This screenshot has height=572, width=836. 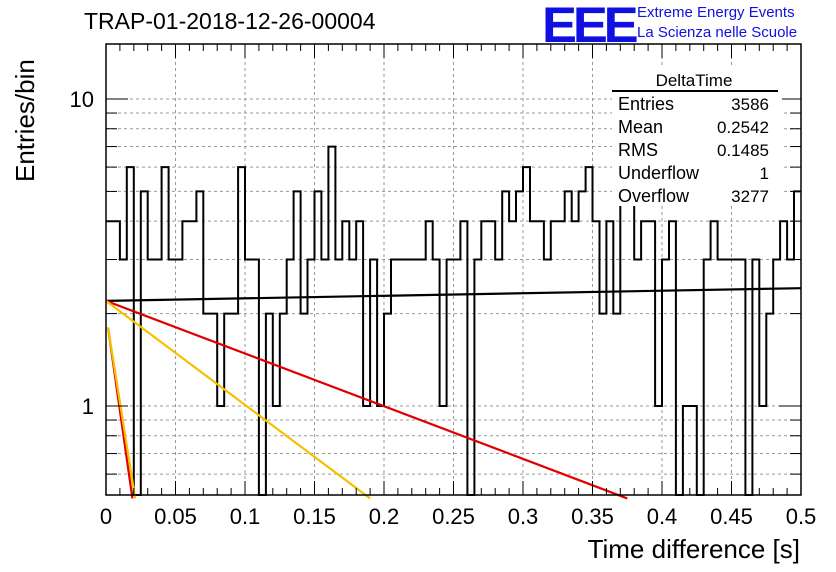 I want to click on stats-background, so click(x=697, y=136).